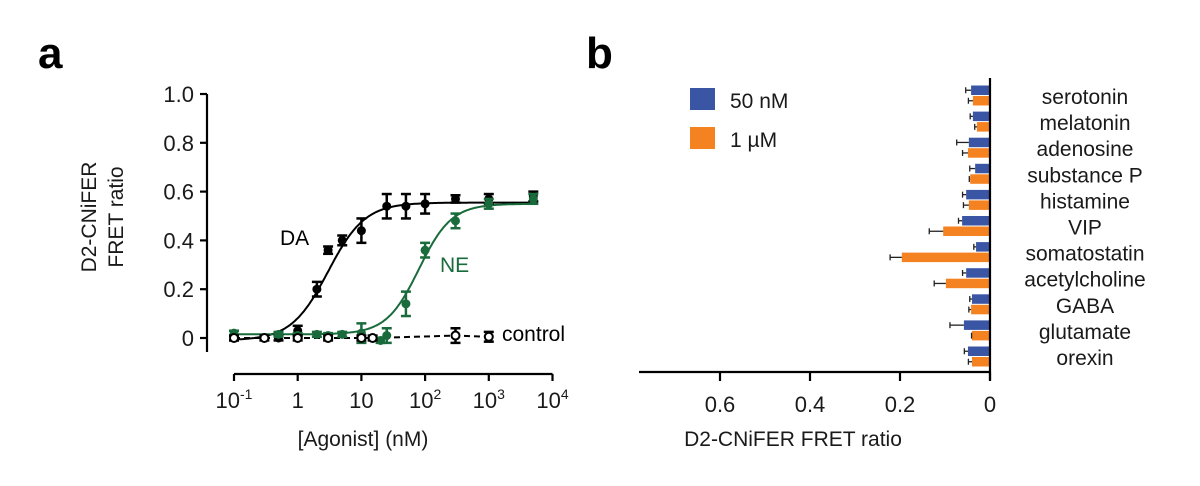  Describe the element at coordinates (1084, 358) in the screenshot. I see `category-label: orexin` at that location.